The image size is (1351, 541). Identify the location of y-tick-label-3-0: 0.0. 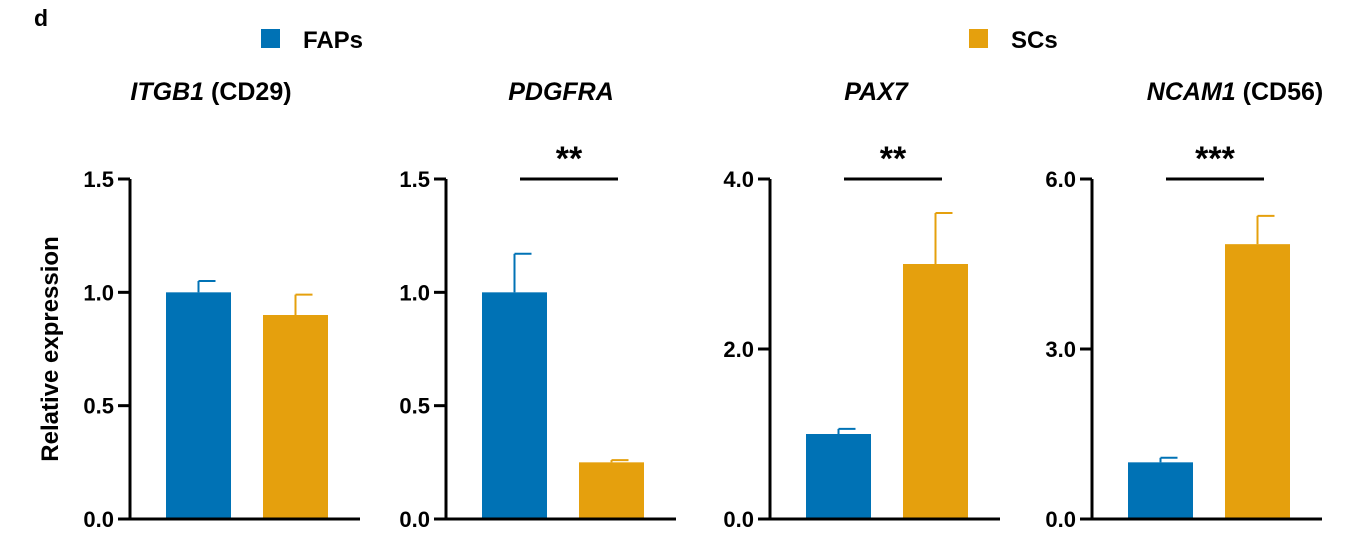
(1060, 519).